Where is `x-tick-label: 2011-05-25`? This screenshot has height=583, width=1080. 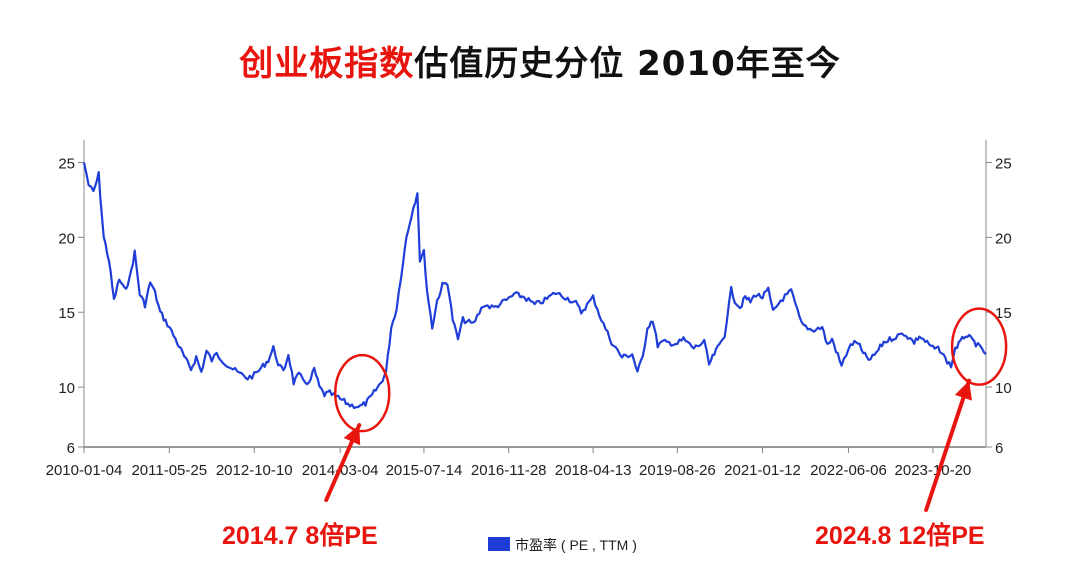 x-tick-label: 2011-05-25 is located at coordinates (169, 470).